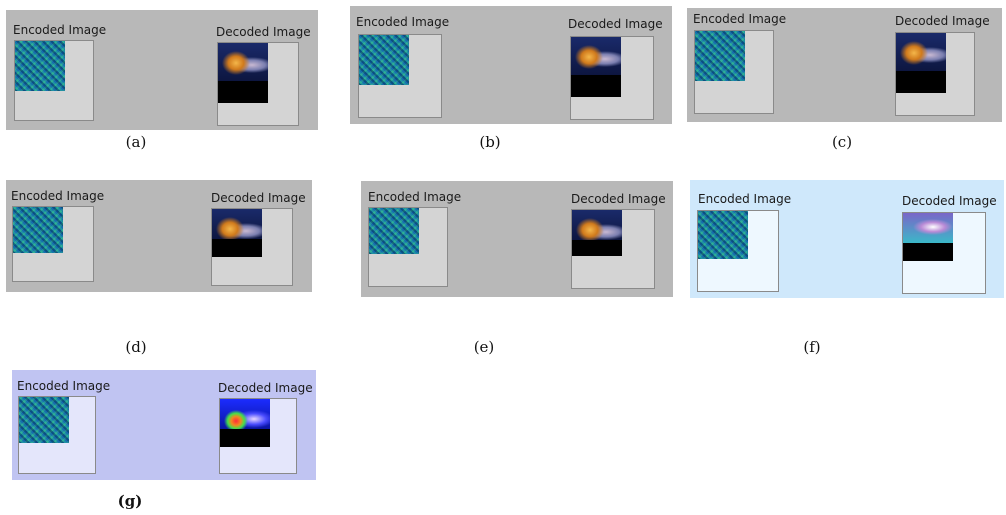 The height and width of the screenshot is (515, 1006). I want to click on panel-g: Encoded Image Decoded Image, so click(164, 425).